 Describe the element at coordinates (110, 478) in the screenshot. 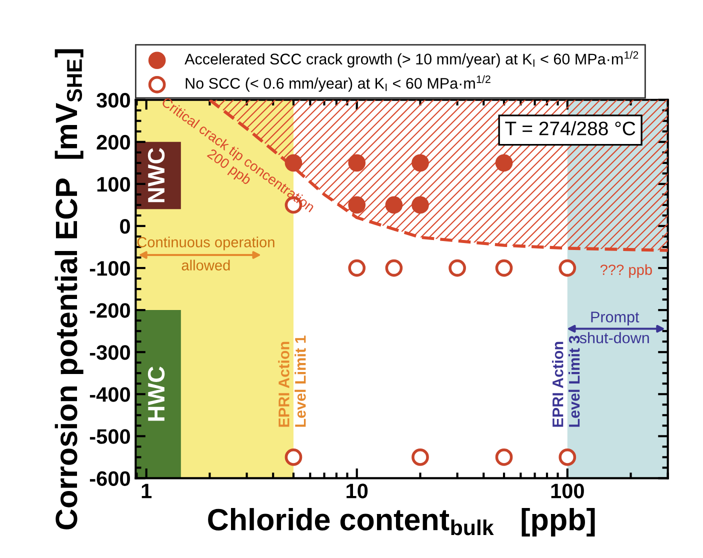

I see `y-tick-label: -600` at that location.